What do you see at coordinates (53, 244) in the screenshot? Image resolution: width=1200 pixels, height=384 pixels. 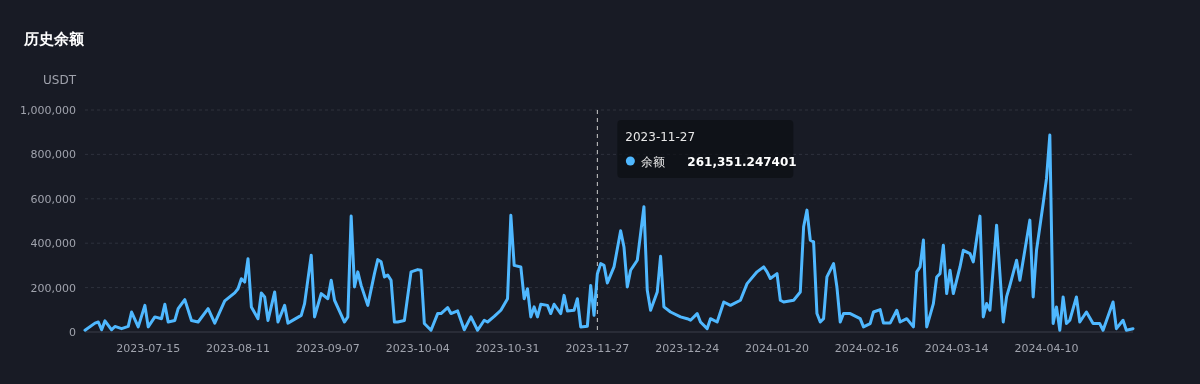 I see `y-tick-label: 400,000` at bounding box center [53, 244].